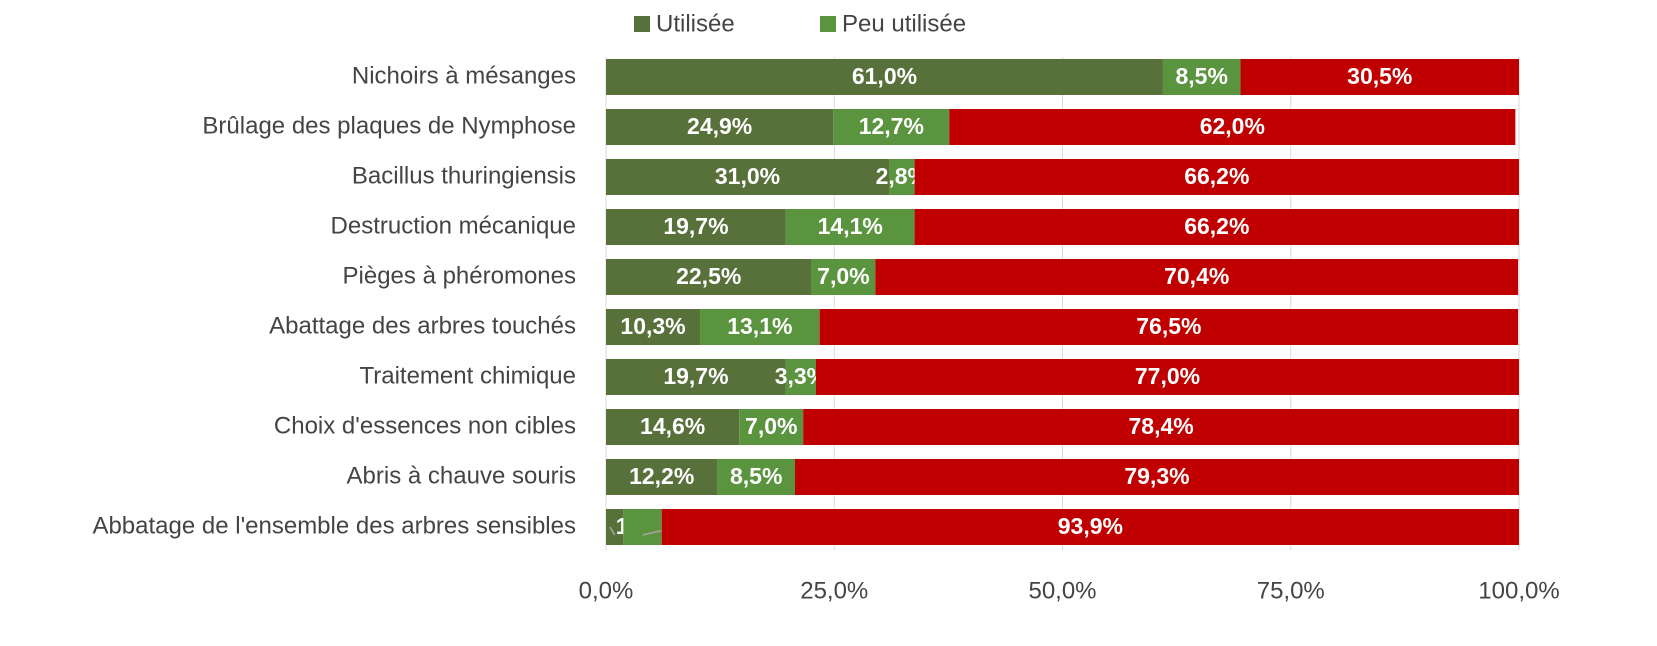  What do you see at coordinates (389, 125) in the screenshot?
I see `category-label: Brûlage des plaques de Nymphose` at bounding box center [389, 125].